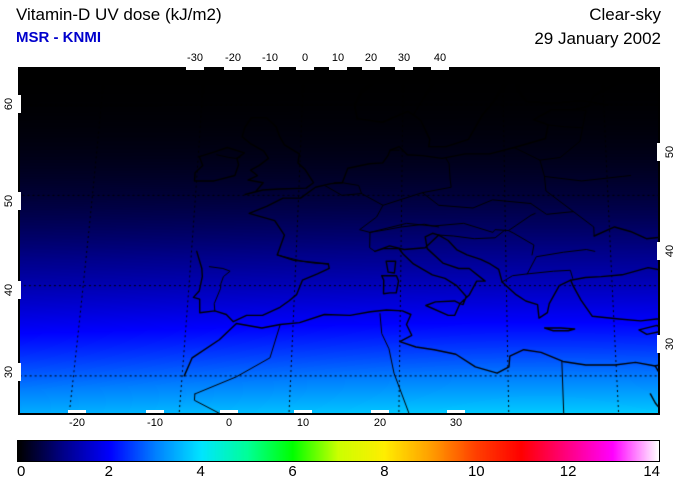 The width and height of the screenshot is (678, 480). What do you see at coordinates (670, 152) in the screenshot?
I see `axis-tick-label-right: 50` at bounding box center [670, 152].